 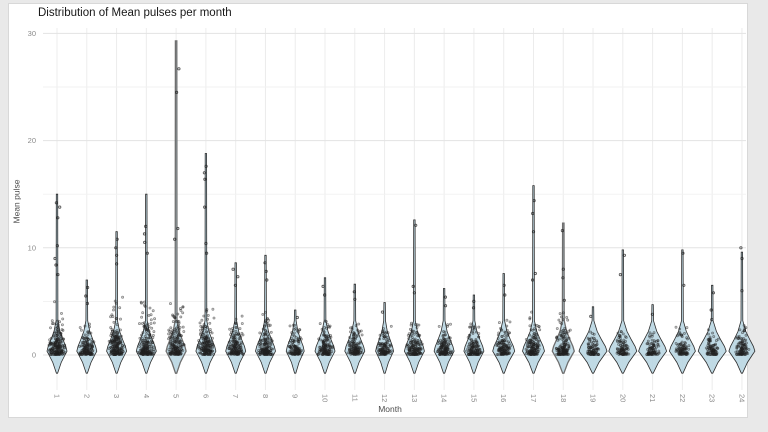 I want to click on x-tick-label: 21, so click(x=652, y=398).